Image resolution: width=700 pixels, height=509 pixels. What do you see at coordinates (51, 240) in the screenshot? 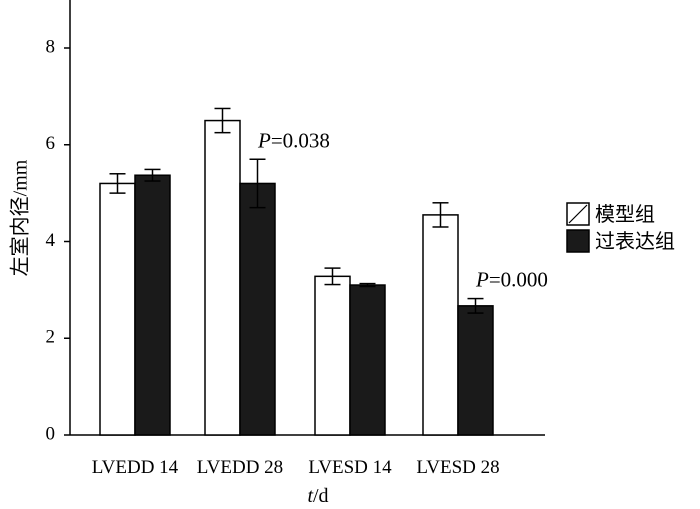
I see `y-tick-label: 4` at bounding box center [51, 240].